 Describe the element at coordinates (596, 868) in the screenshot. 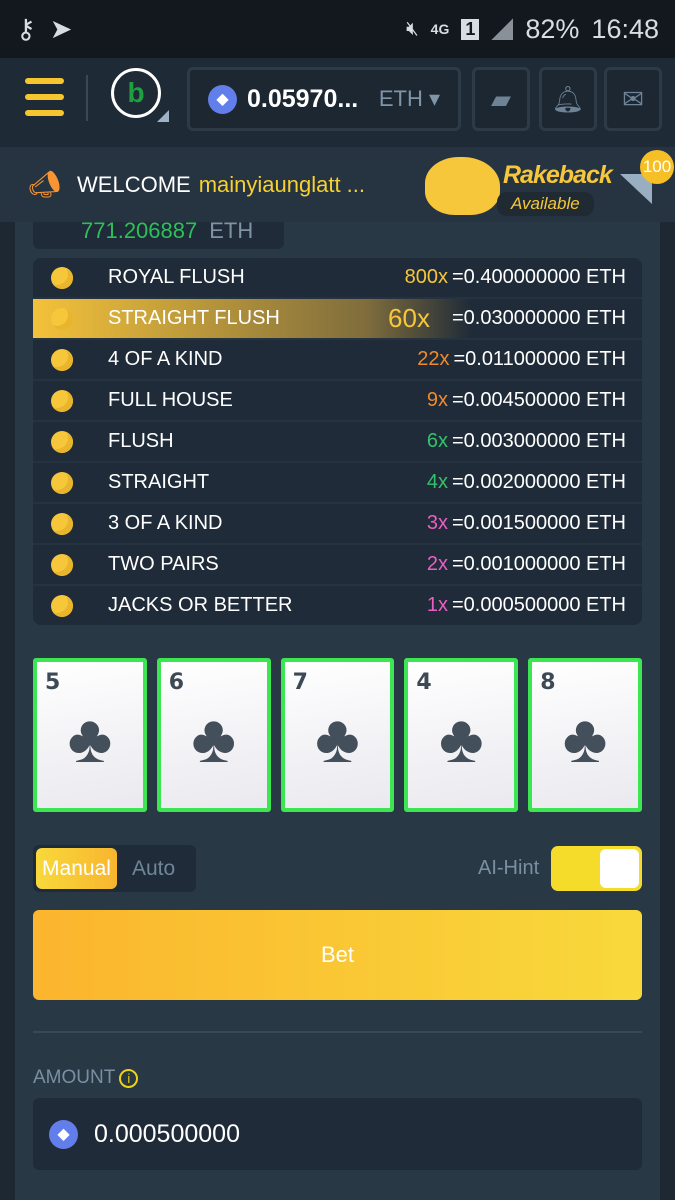

I see `ai-hint-toggle` at that location.